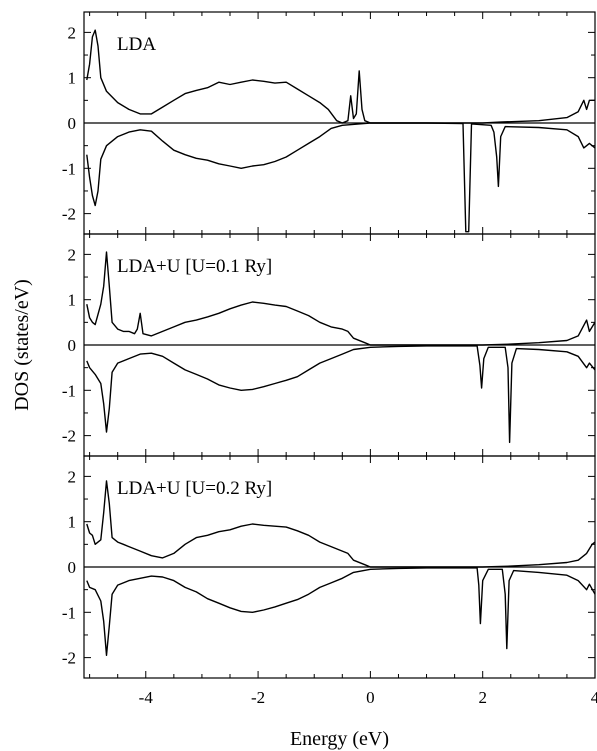 The height and width of the screenshot is (751, 597). I want to click on x-tick-labels: -4 -2 0 2 4, so click(368, 697).